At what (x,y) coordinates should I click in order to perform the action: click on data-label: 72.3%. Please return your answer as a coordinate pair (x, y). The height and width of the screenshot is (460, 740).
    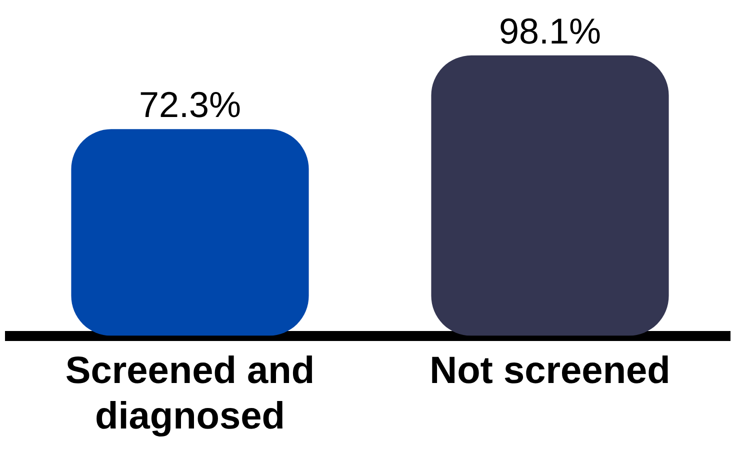
    Looking at the image, I should click on (190, 105).